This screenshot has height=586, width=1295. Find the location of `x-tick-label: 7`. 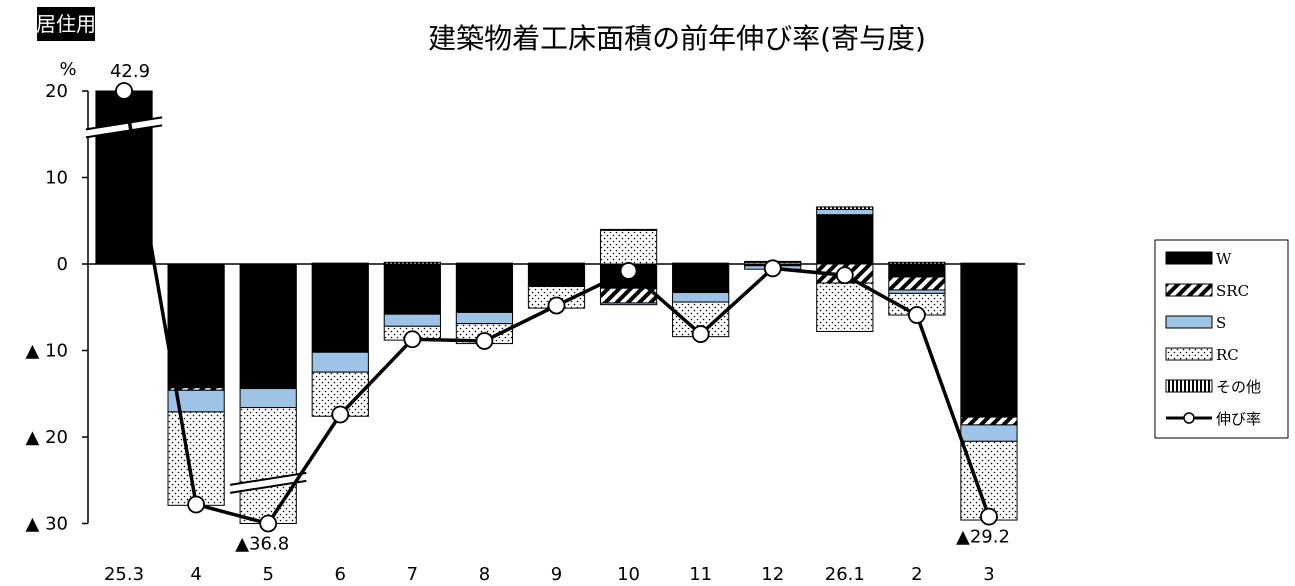

x-tick-label: 7 is located at coordinates (412, 574).